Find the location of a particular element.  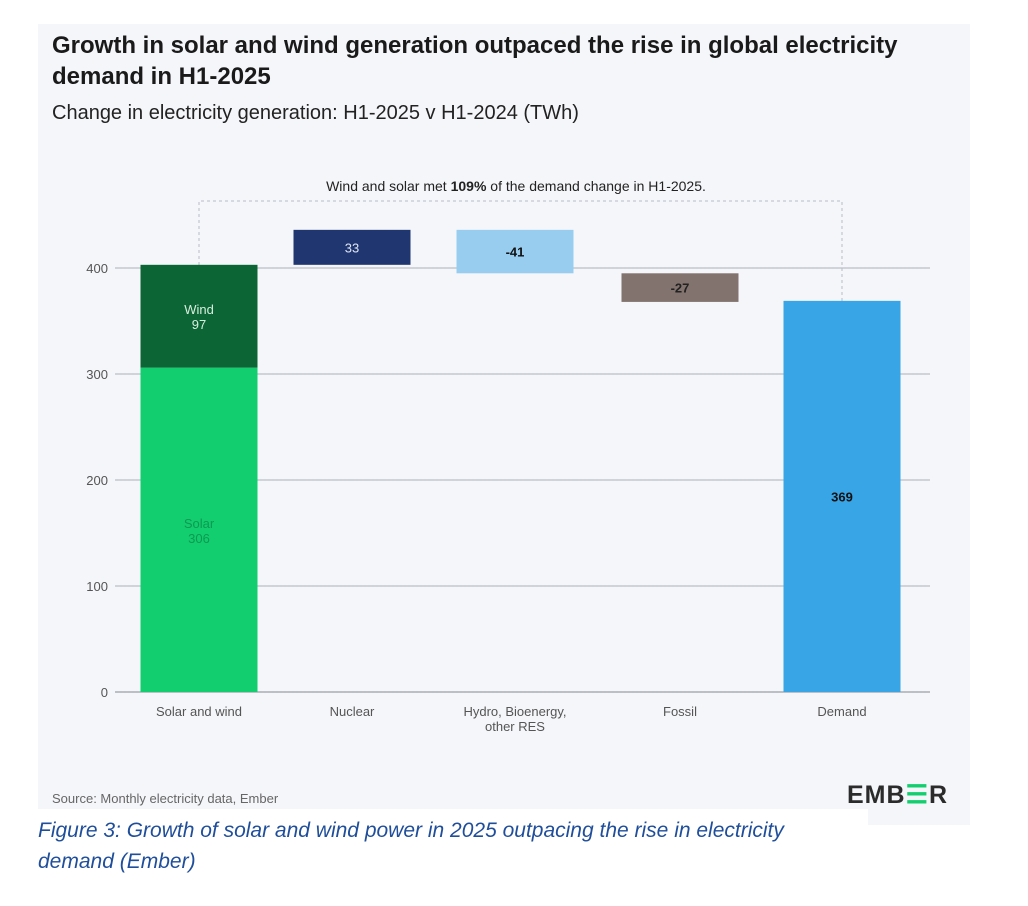

bar-solar is located at coordinates (199, 529).